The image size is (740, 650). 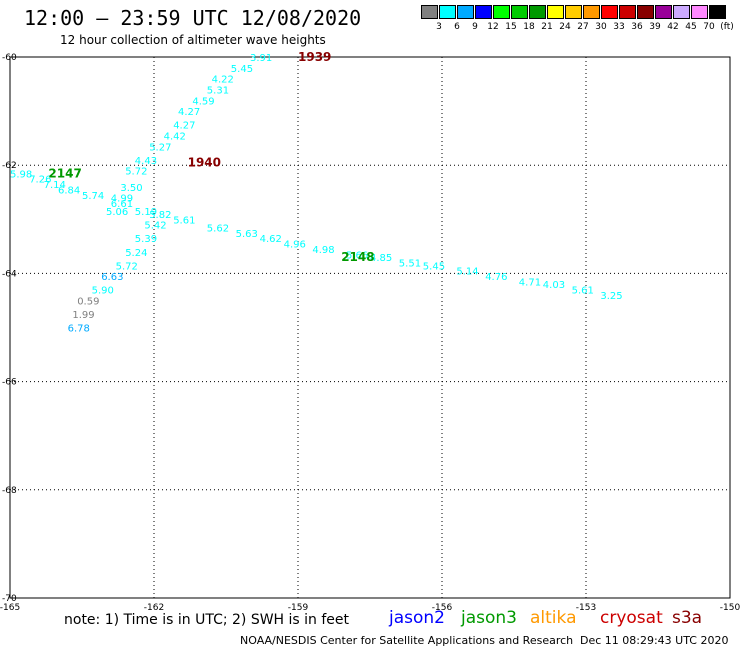 What do you see at coordinates (730, 608) in the screenshot?
I see `longitude-tick-label: -150` at bounding box center [730, 608].